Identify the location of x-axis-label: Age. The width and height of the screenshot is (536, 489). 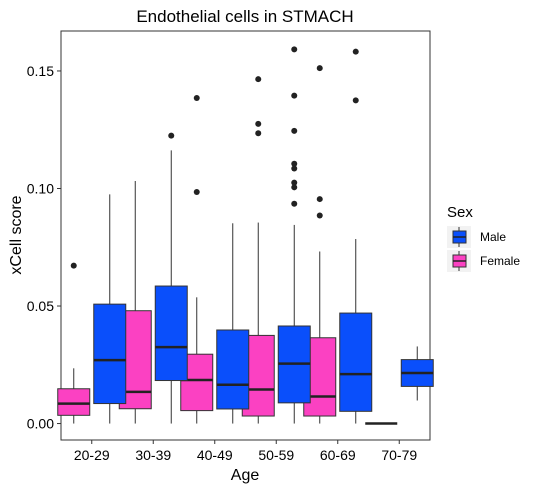
(245, 475).